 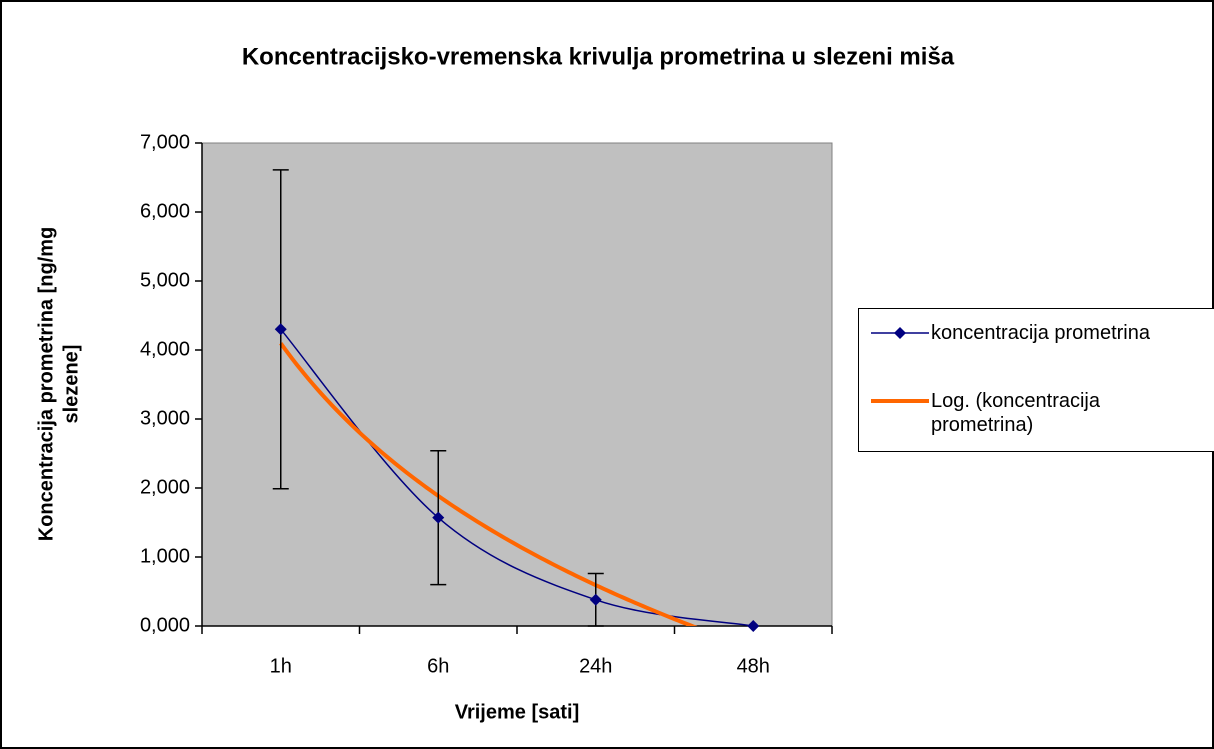 What do you see at coordinates (1015, 413) in the screenshot?
I see `legend-label: Log. (koncentracija prometrina)` at bounding box center [1015, 413].